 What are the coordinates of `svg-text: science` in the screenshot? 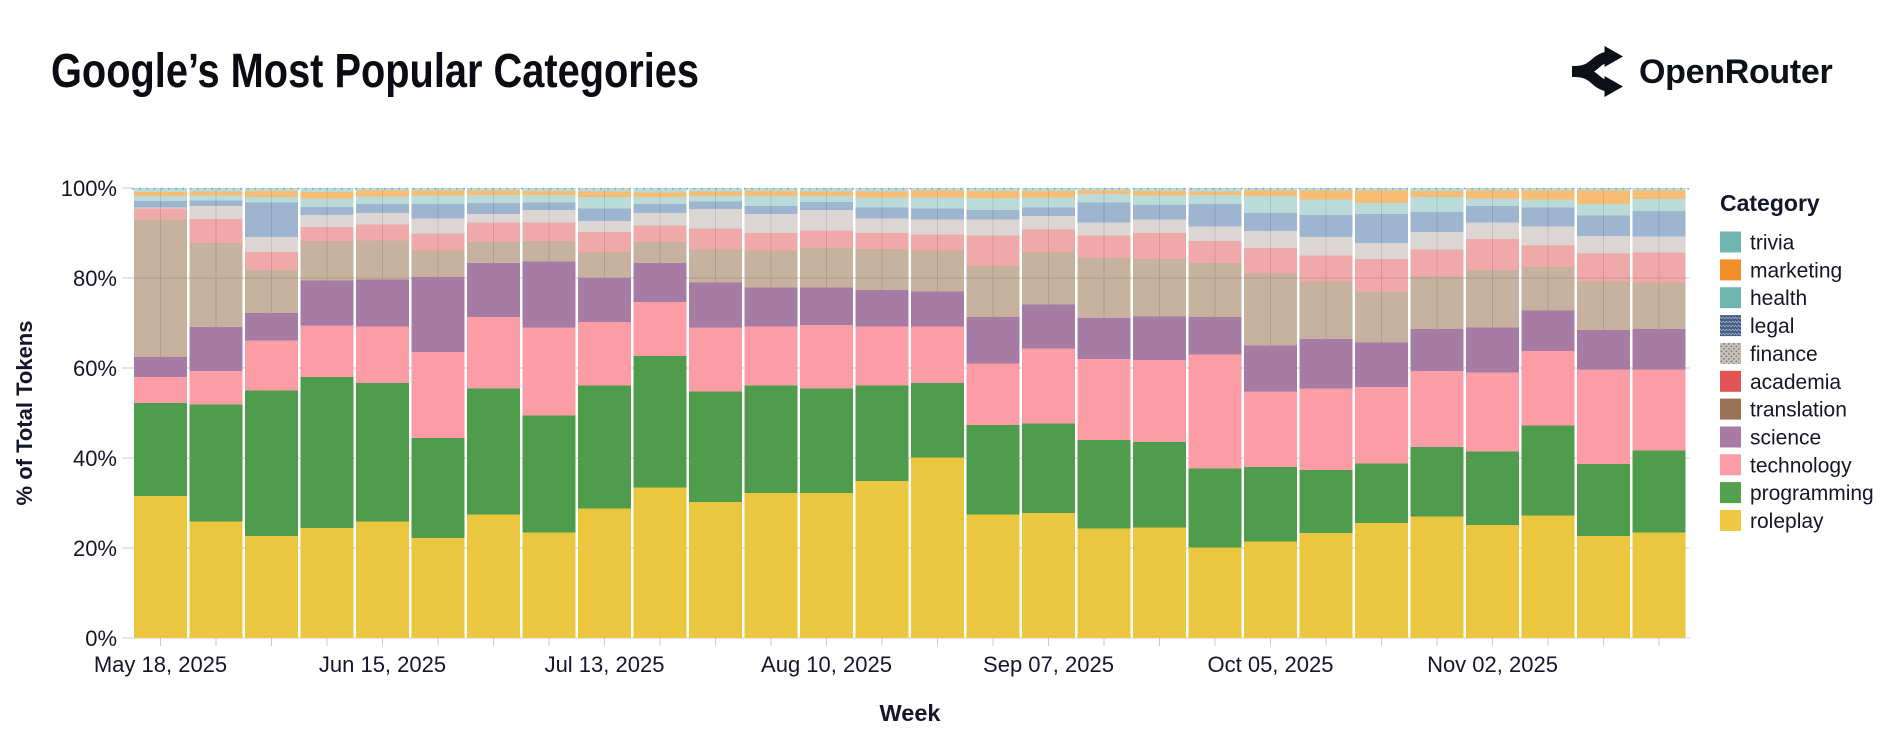 It's located at (1785, 438).